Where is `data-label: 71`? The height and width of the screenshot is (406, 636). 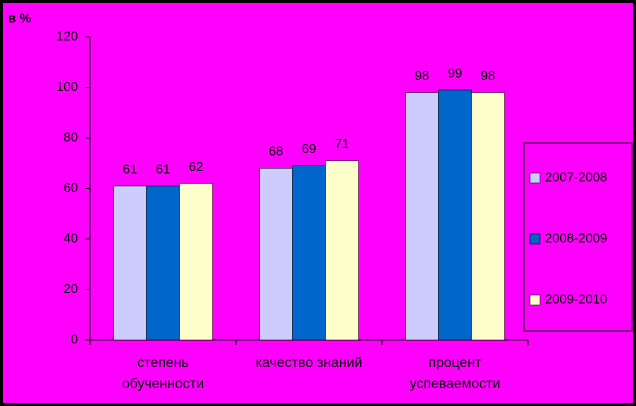 data-label: 71 is located at coordinates (342, 143).